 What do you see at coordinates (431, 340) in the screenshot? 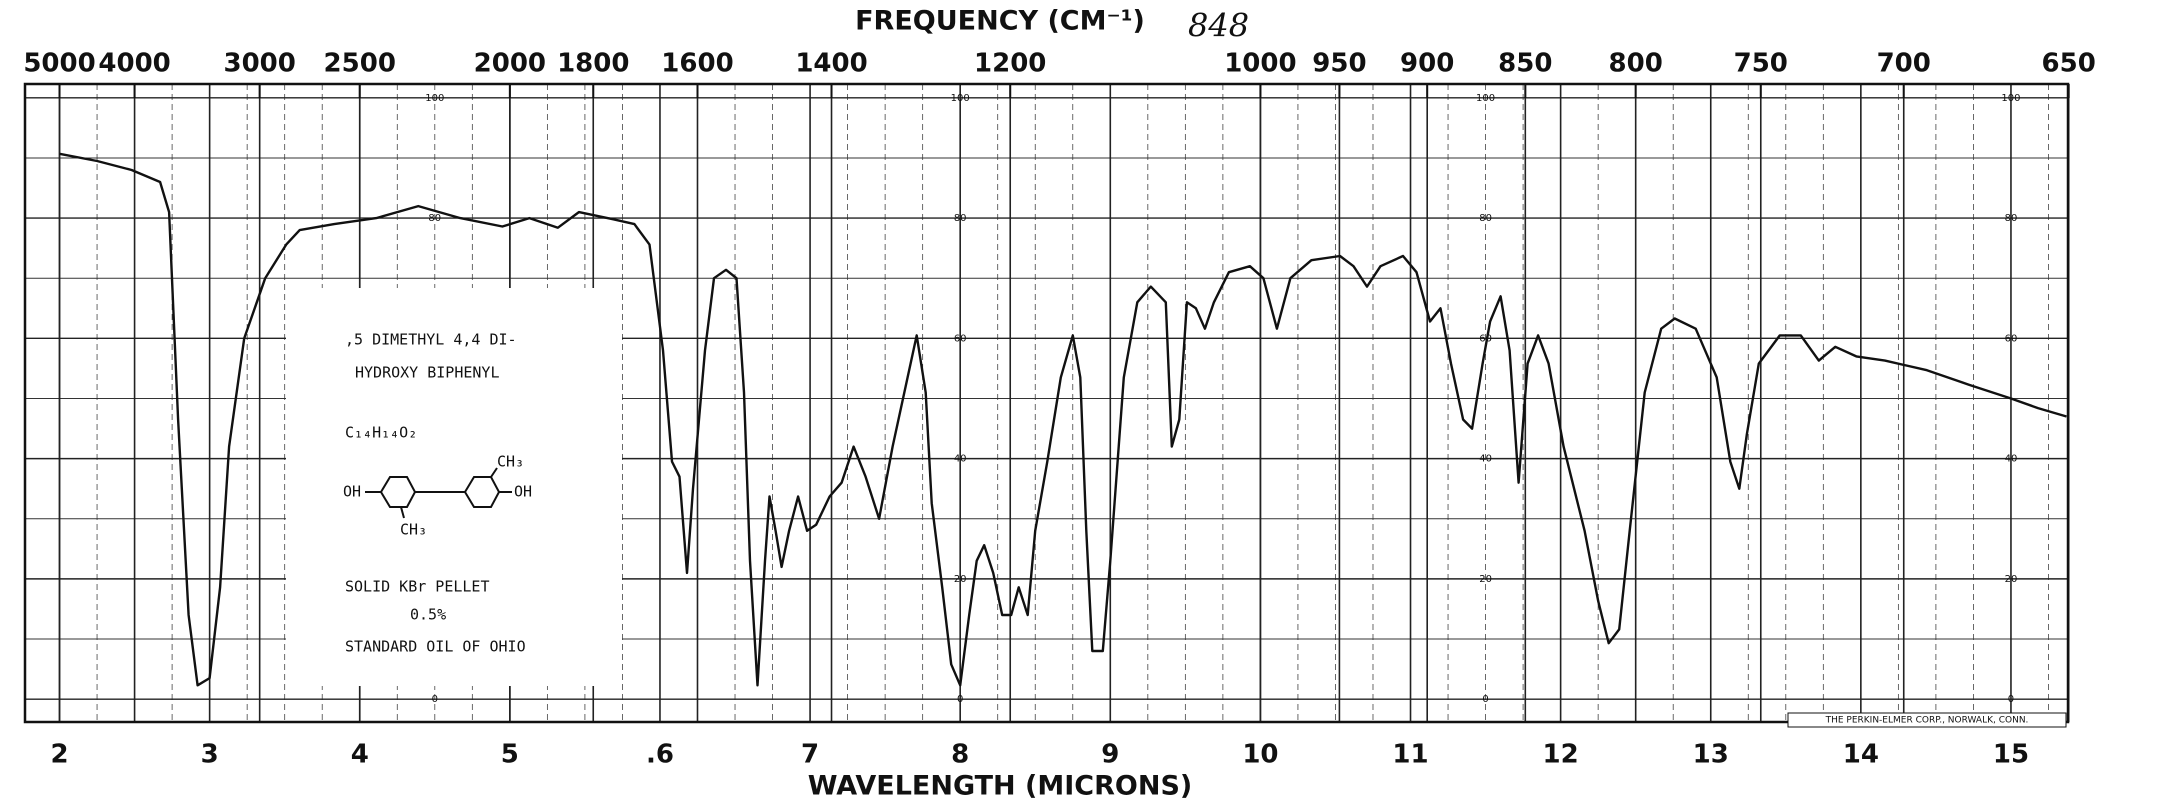
I see `sample-line: ,5 DIMETHYL 4,4 DI-` at bounding box center [431, 340].